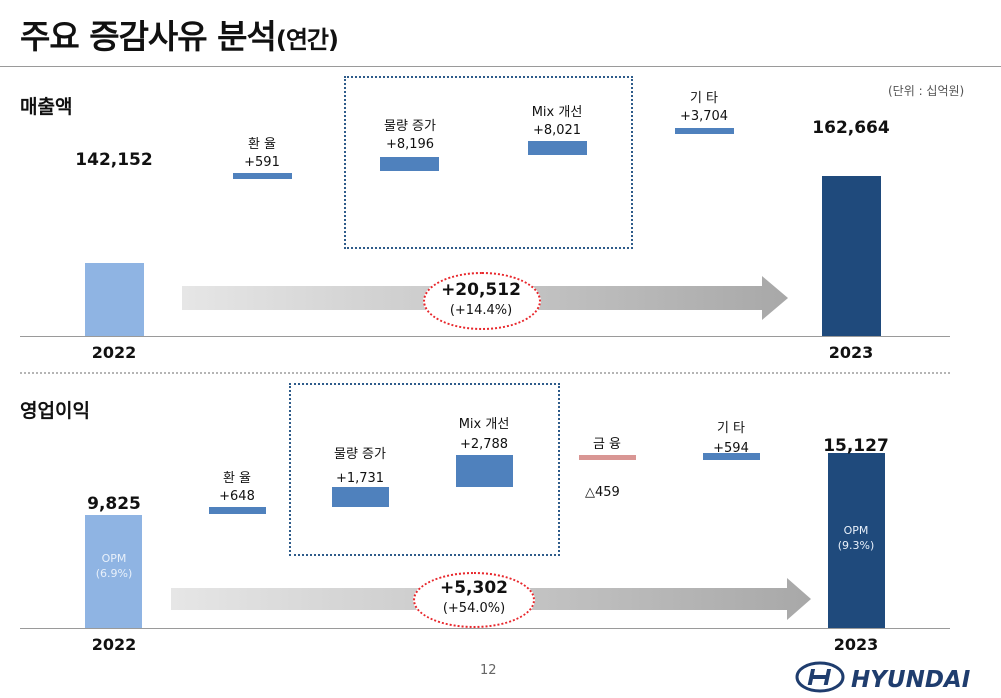 The image size is (1001, 698). I want to click on profit-baseline, so click(485, 628).